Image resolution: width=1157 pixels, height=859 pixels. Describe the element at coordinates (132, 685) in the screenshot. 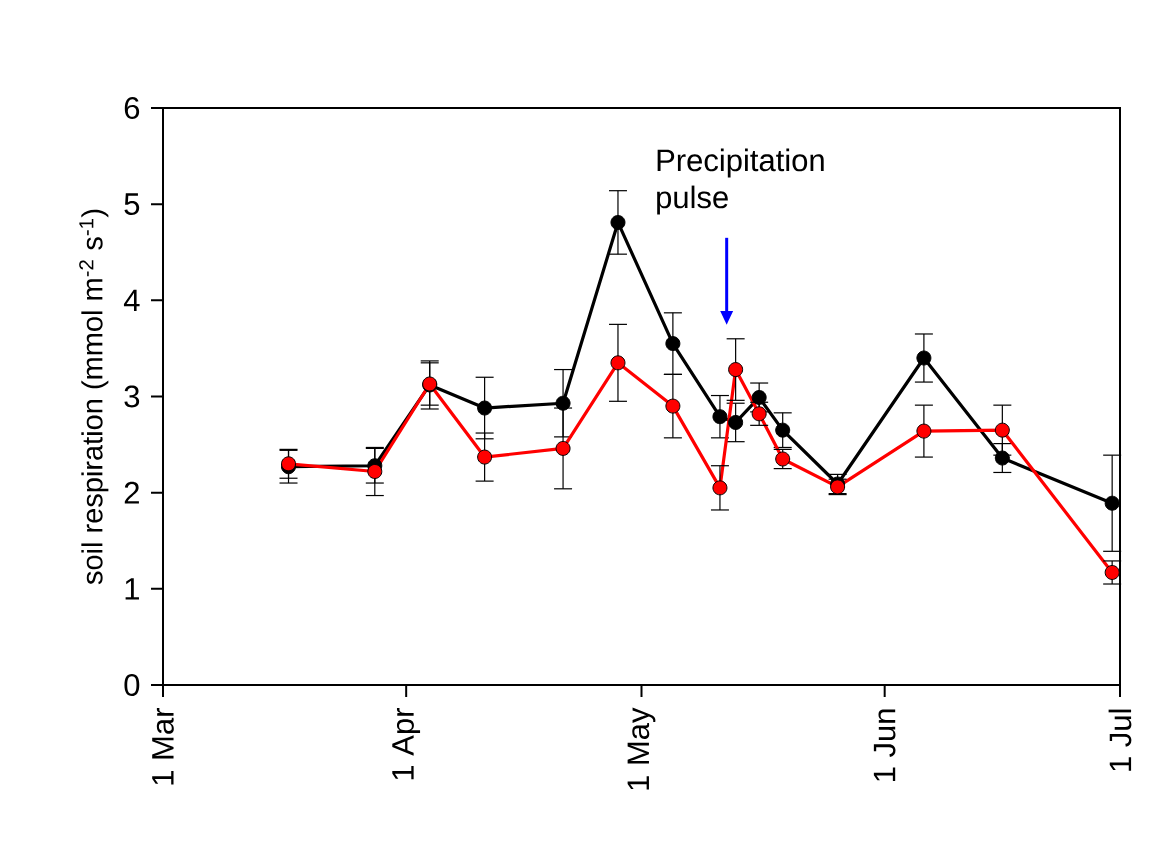

I see `y-tick-label: 0` at that location.